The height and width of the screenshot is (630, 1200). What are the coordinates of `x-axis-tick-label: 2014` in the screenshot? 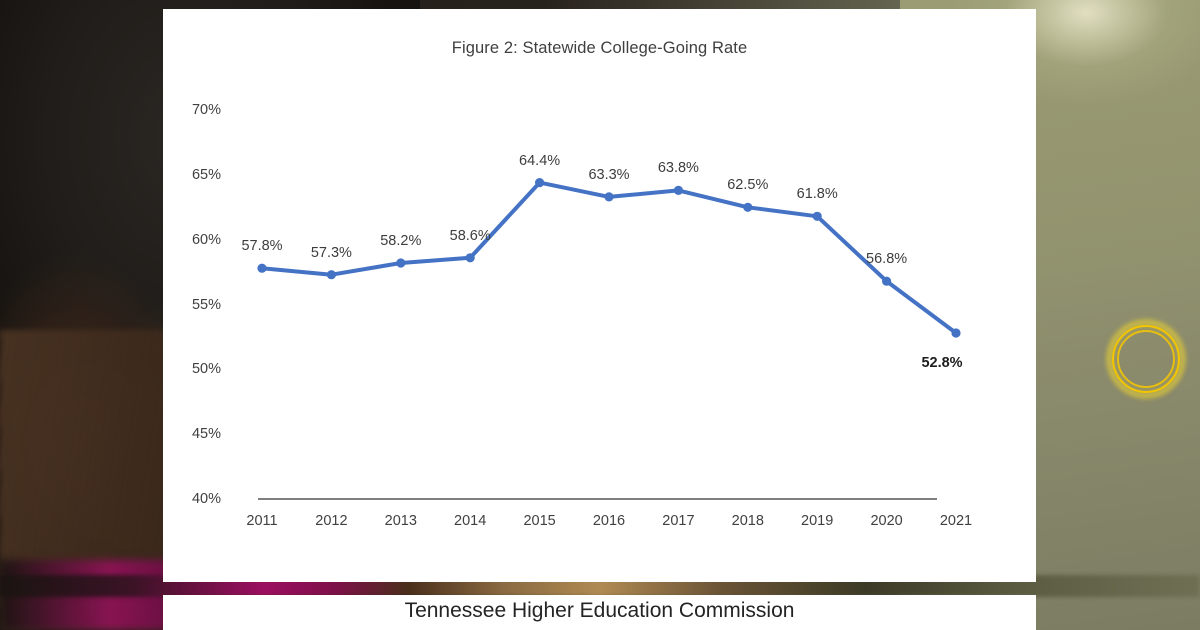 It's located at (470, 521).